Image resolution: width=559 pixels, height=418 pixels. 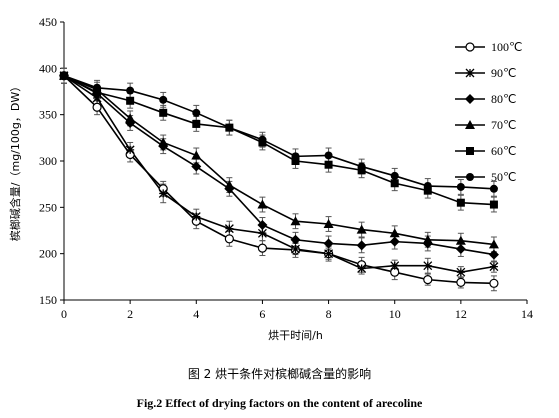 What do you see at coordinates (130, 314) in the screenshot?
I see `x-tick-label: 2` at bounding box center [130, 314].